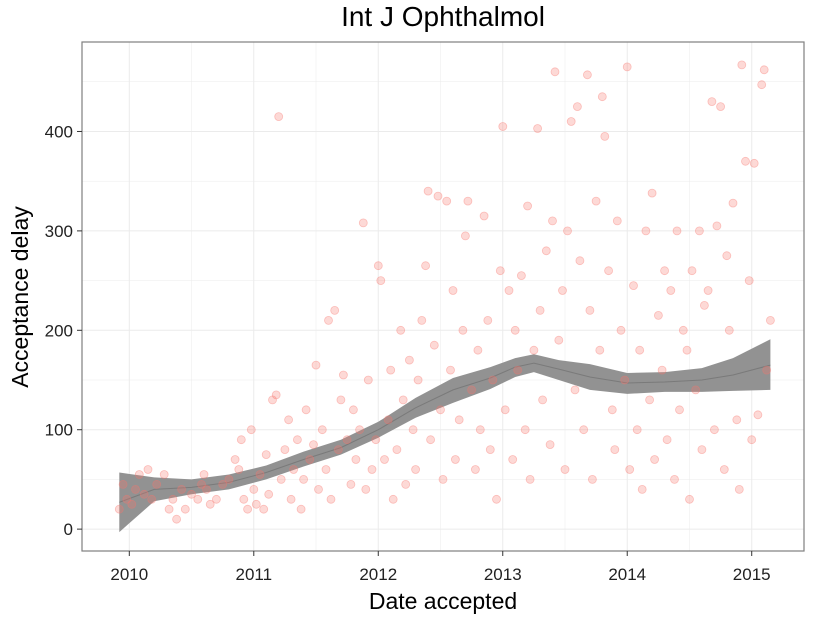  I want to click on chart-title: Int J Ophthalmol, so click(443, 16).